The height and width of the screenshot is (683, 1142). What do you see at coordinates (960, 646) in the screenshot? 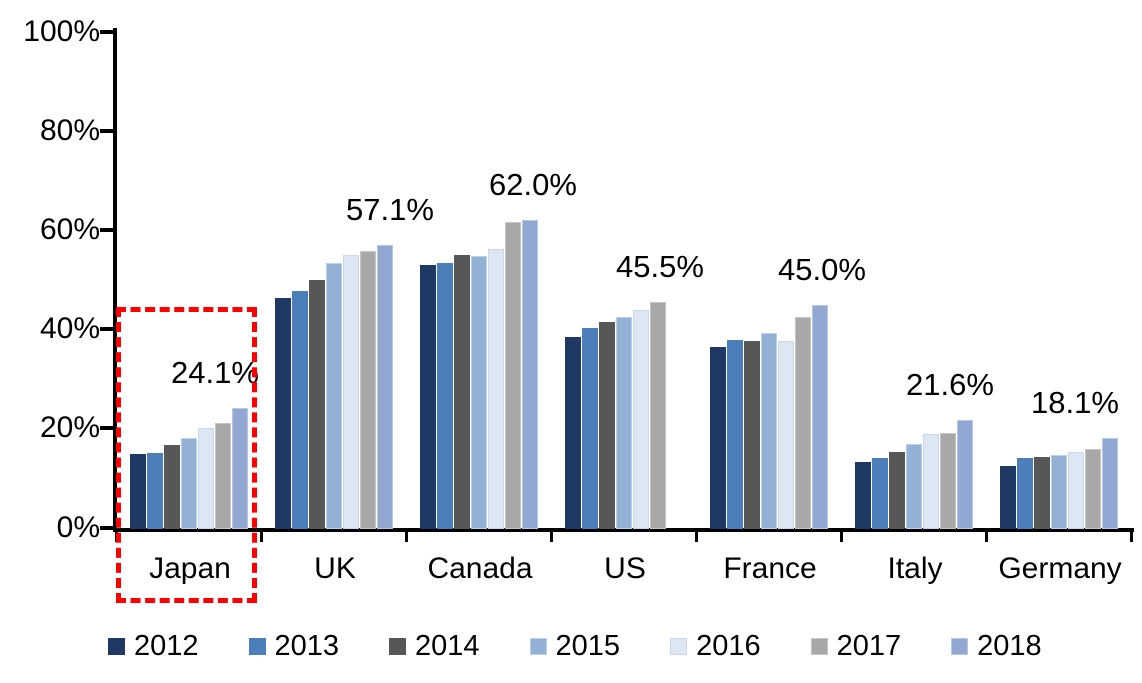
I see `legend-swatch-2018` at bounding box center [960, 646].